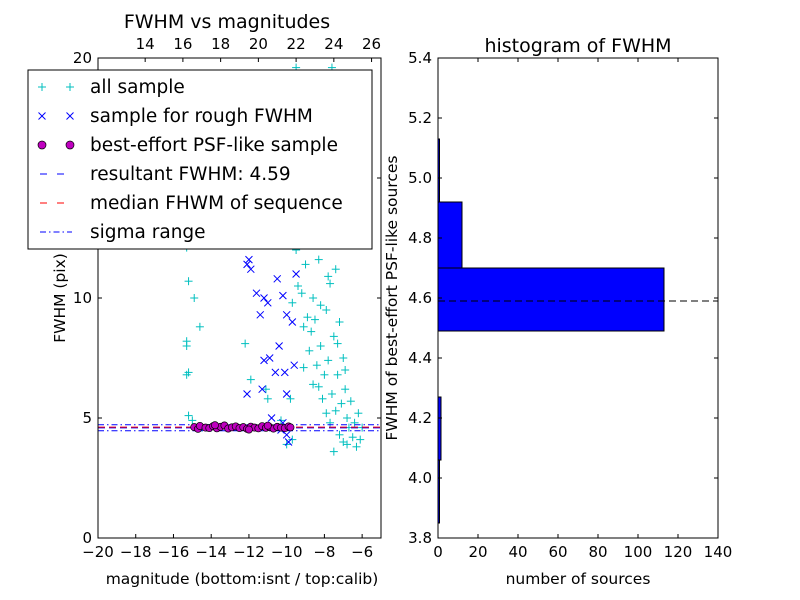  I want to click on top-x-tick-label: 14, so click(145, 44).